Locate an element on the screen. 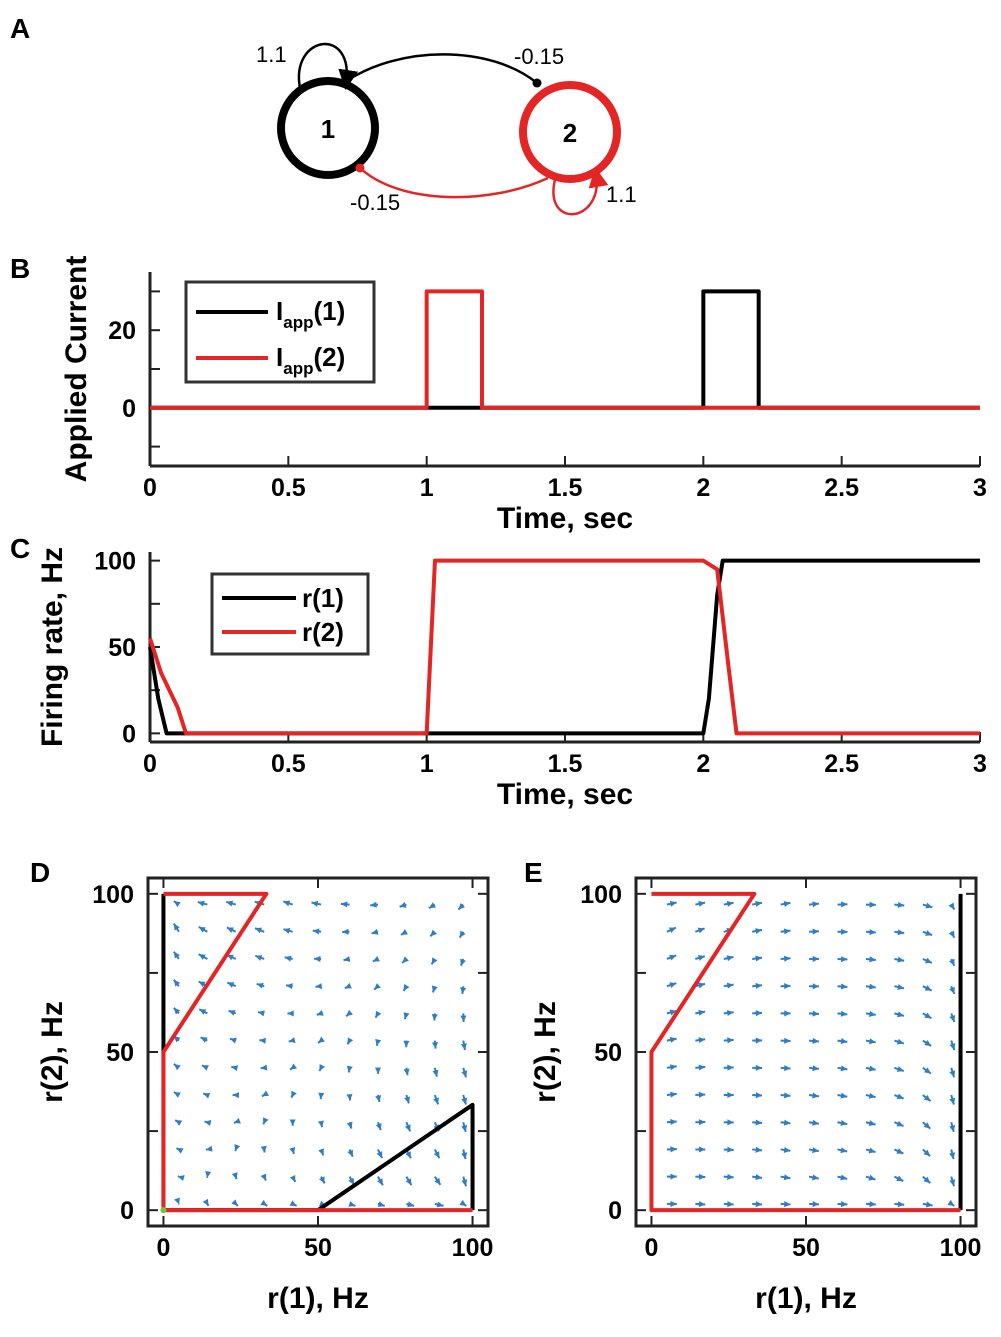 The image size is (1001, 1337). x-tick-label: 1.5 is located at coordinates (565, 764).